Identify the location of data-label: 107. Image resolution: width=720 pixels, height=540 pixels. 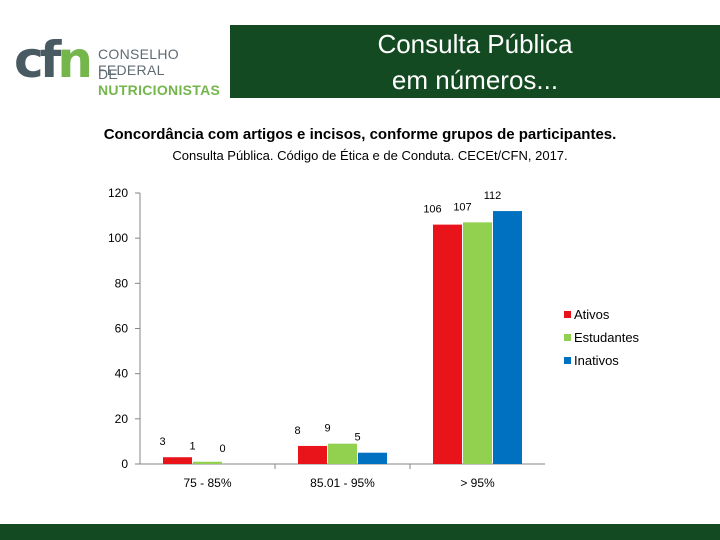
(462, 207).